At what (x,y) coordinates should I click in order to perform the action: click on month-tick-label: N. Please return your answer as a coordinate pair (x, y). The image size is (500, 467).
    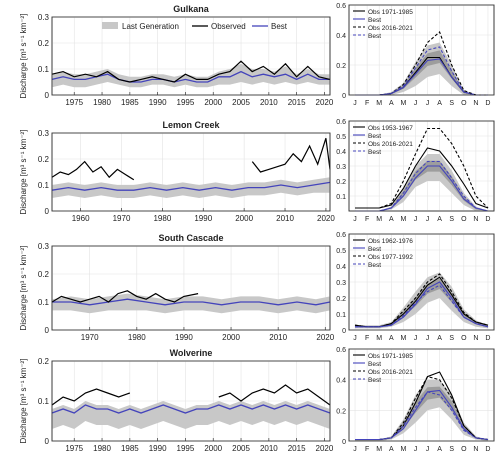
    Looking at the image, I should click on (475, 338).